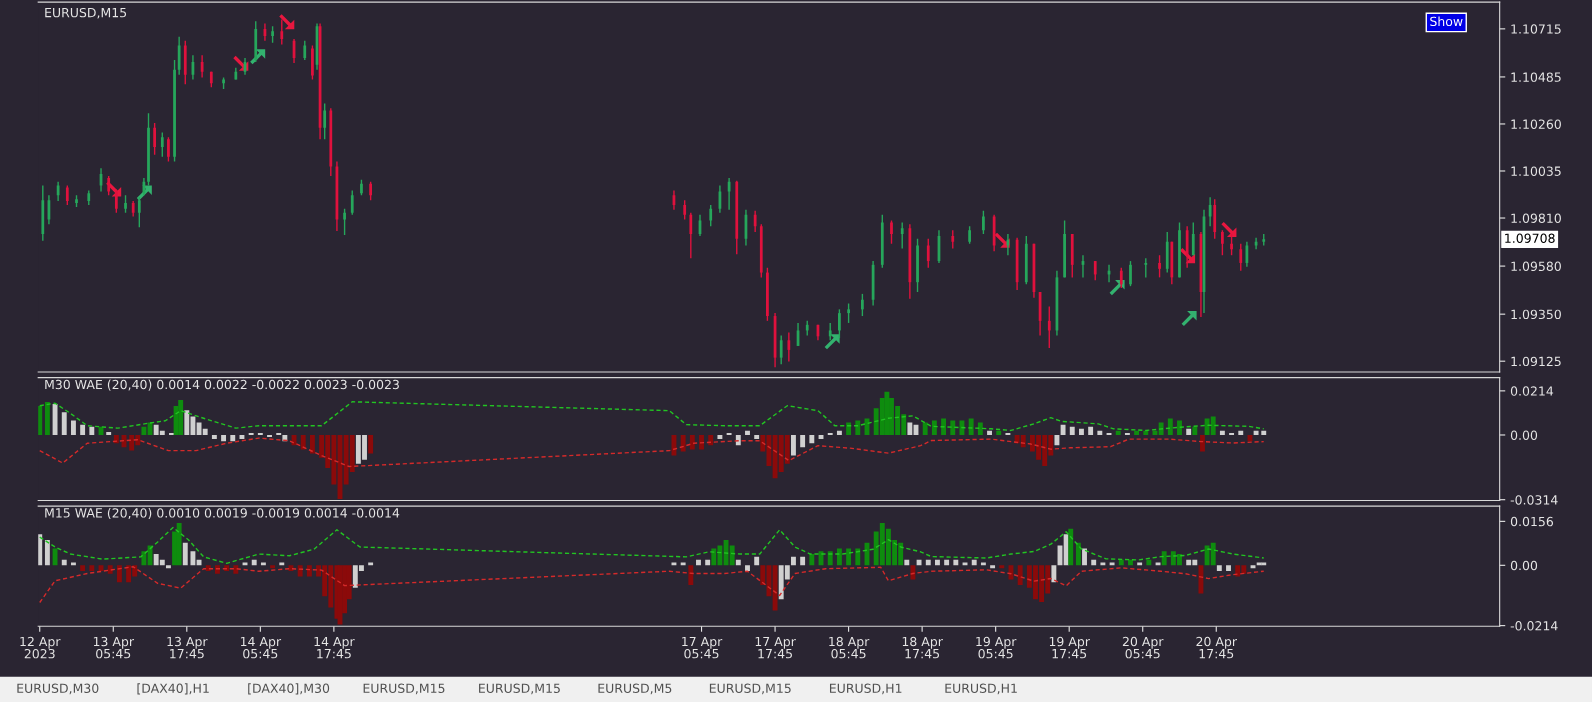  I want to click on y-tick-label: 1.09350, so click(1536, 314).